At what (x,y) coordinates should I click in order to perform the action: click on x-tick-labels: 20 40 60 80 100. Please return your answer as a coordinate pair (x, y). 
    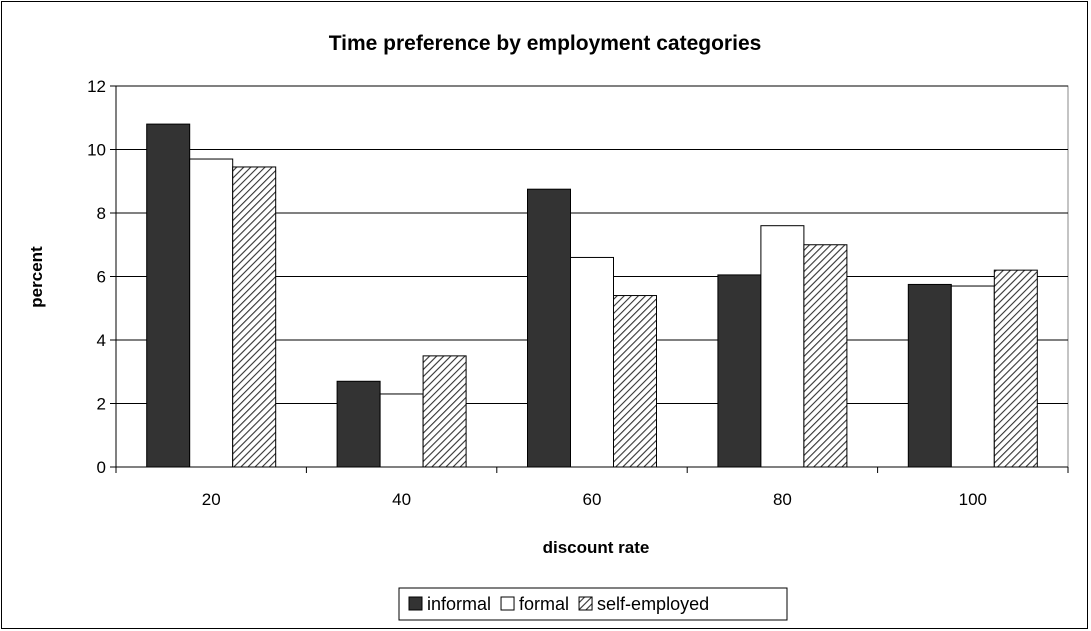
    Looking at the image, I should click on (594, 499).